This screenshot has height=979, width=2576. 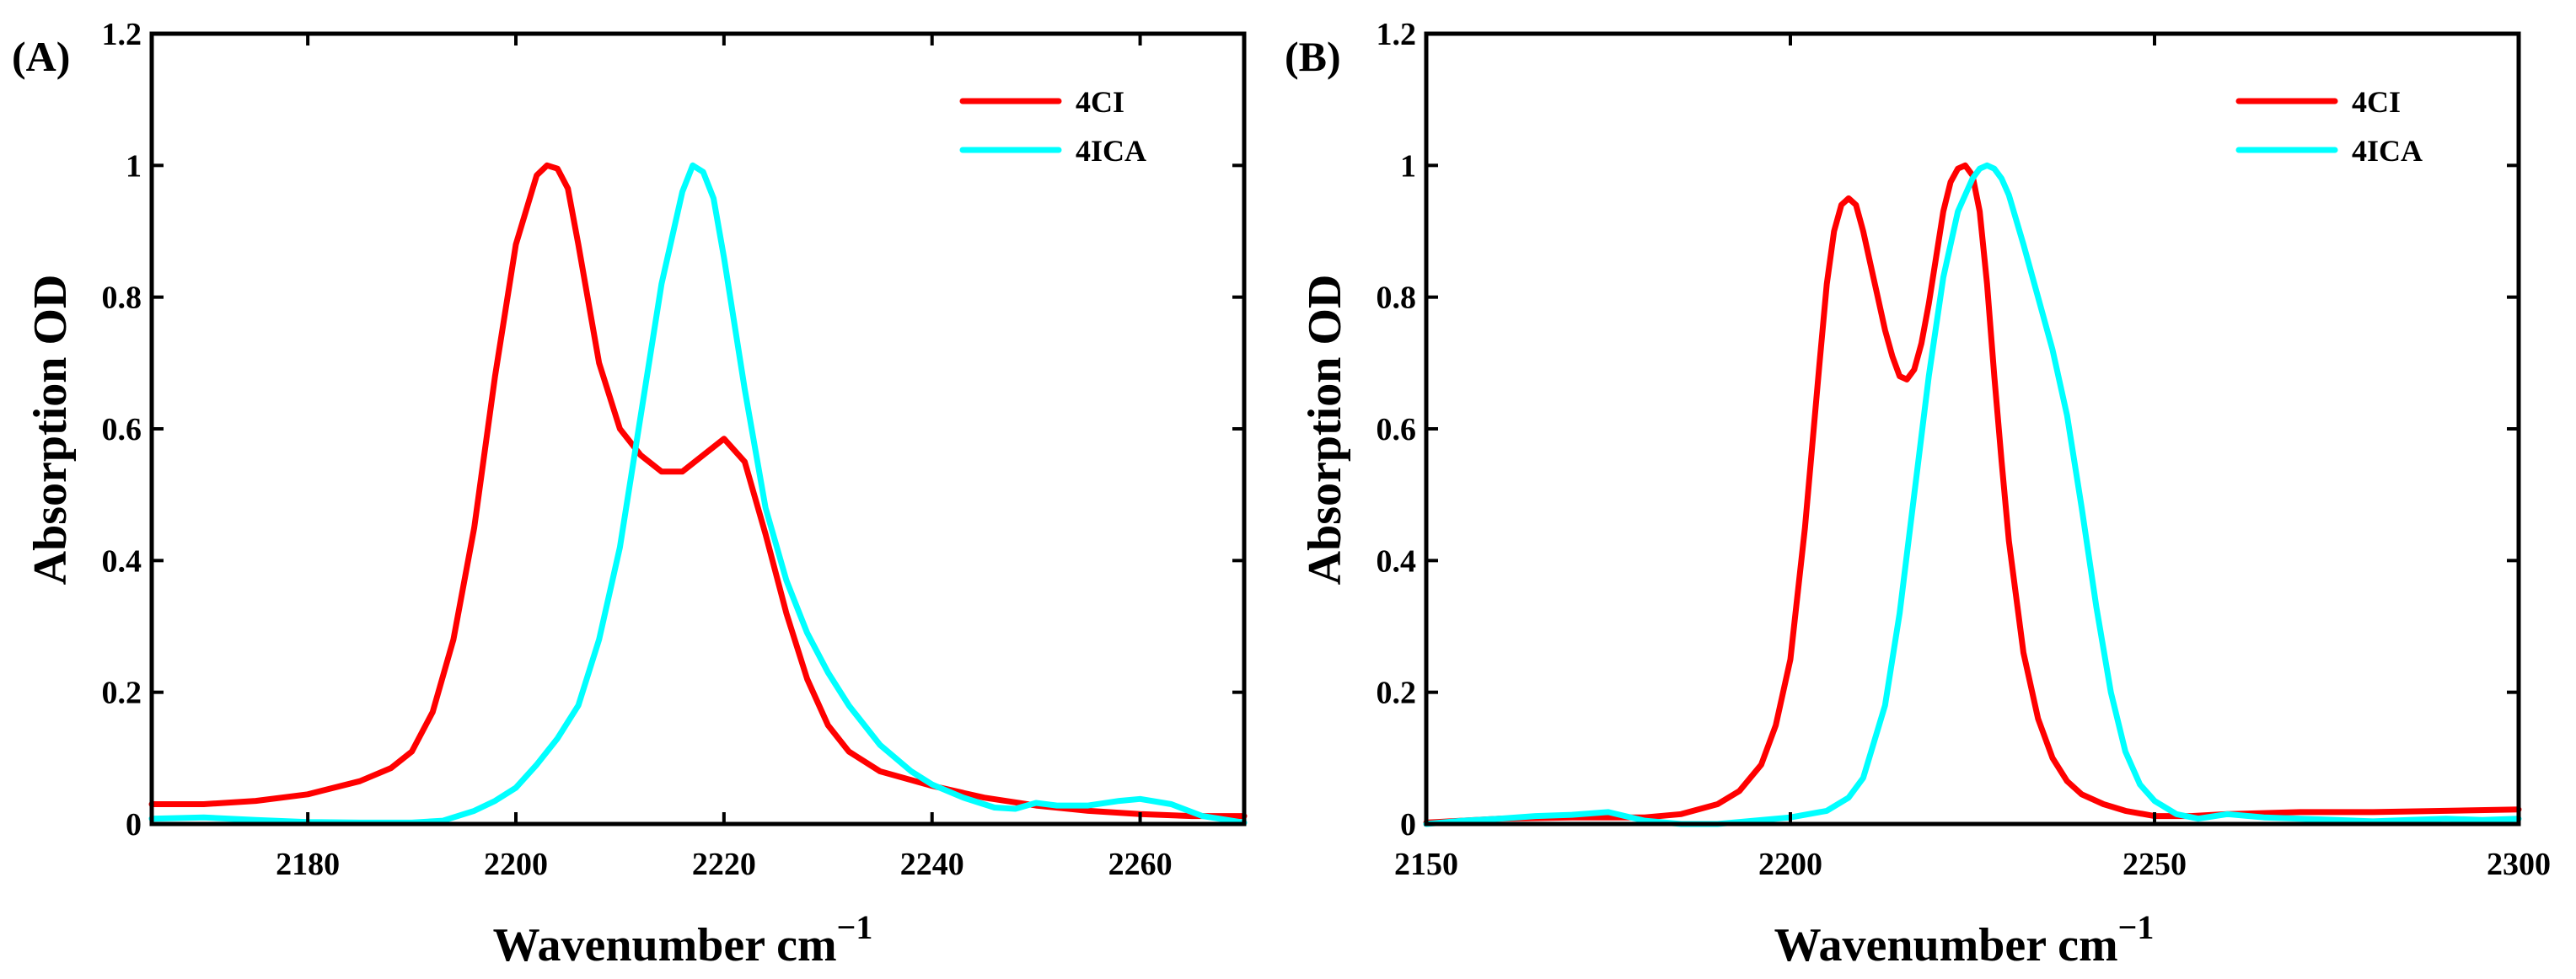 What do you see at coordinates (724, 864) in the screenshot?
I see `x-tick-label-a: 2220` at bounding box center [724, 864].